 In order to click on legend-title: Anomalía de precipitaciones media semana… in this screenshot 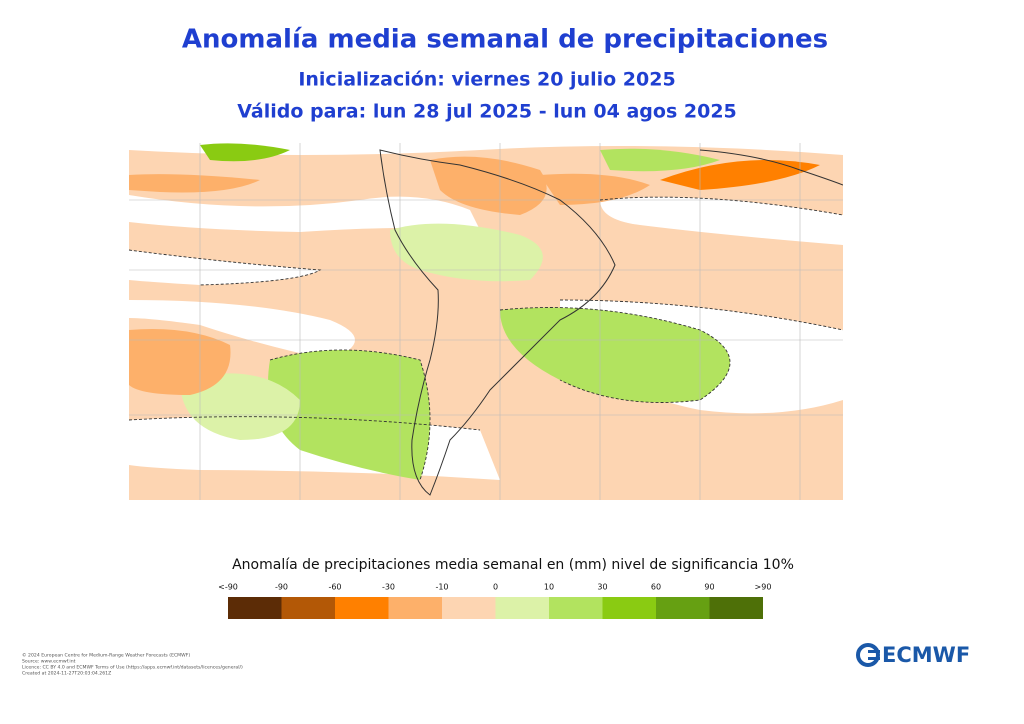, I will do `click(513, 565)`.